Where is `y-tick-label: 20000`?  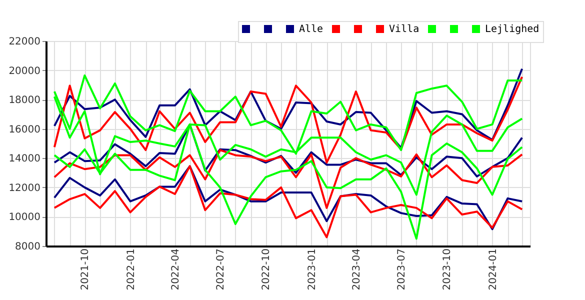
y-tick-label: 20000 is located at coordinates (24, 71).